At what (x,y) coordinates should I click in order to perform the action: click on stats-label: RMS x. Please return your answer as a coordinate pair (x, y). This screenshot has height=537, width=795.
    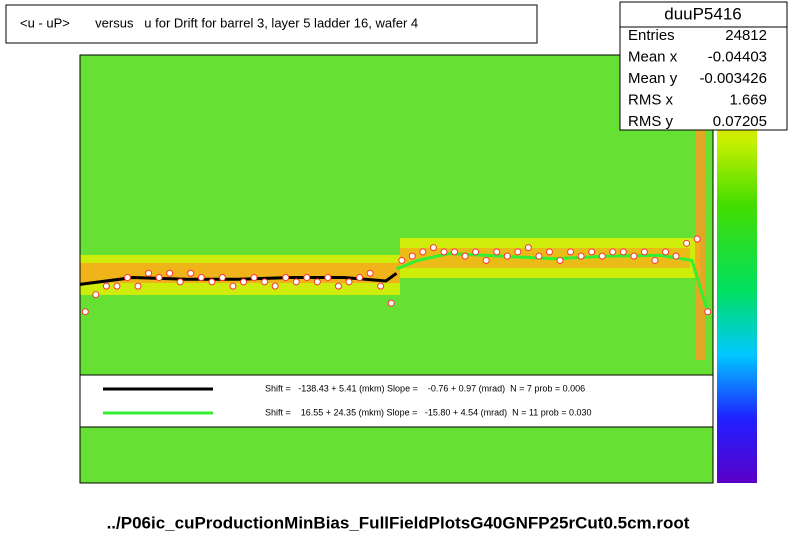
    Looking at the image, I should click on (651, 99).